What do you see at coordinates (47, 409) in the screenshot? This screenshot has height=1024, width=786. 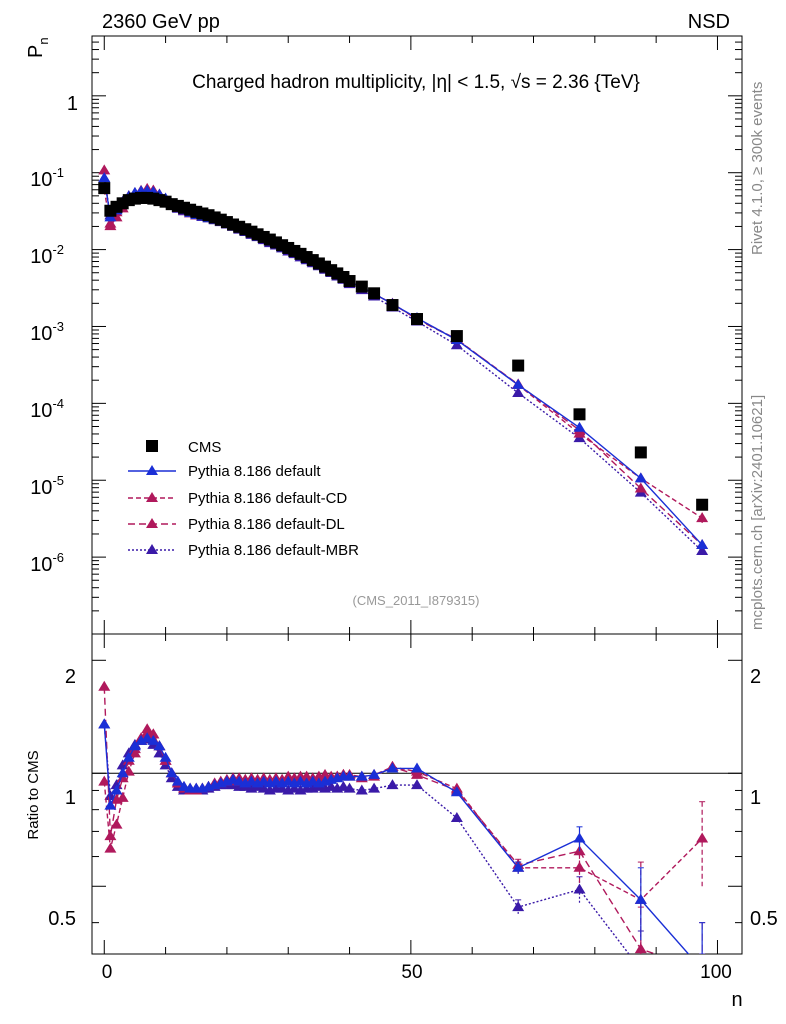 I see `y-tick-1e-4: 10⁻⁴` at bounding box center [47, 409].